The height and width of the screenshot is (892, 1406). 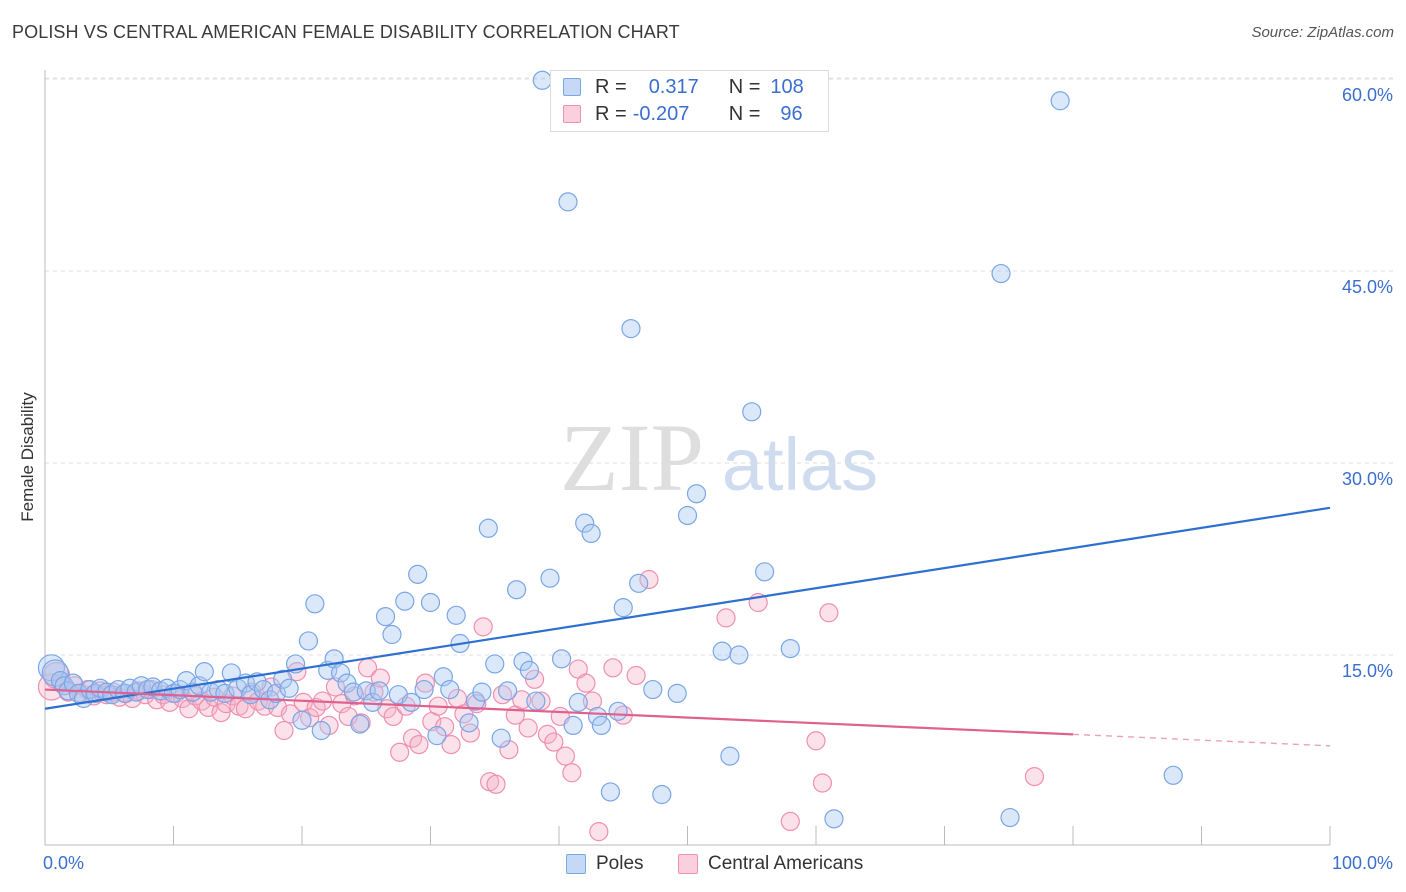 What do you see at coordinates (1367, 287) in the screenshot?
I see `y-tick-label: 45.0%` at bounding box center [1367, 287].